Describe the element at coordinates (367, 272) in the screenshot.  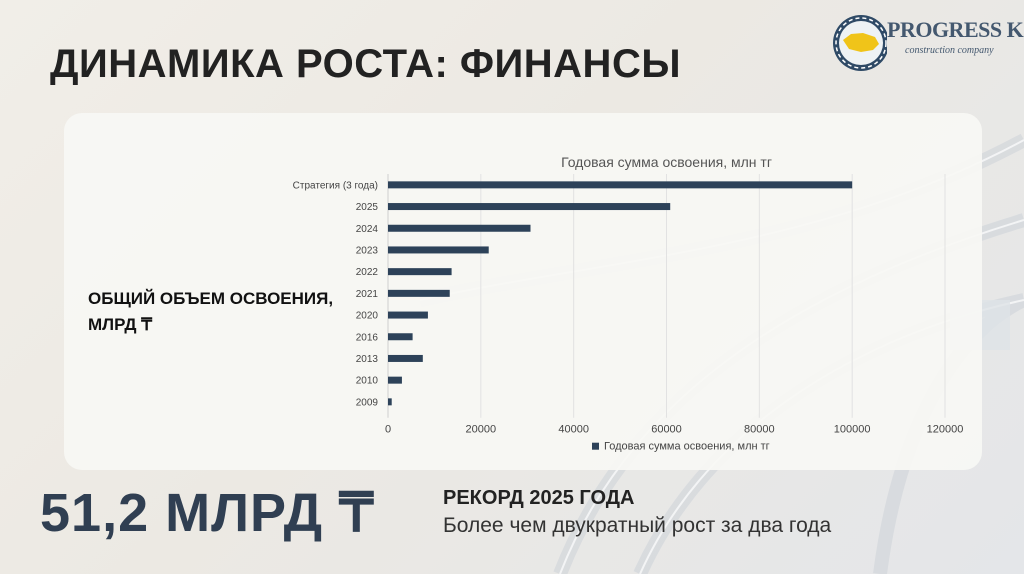
I see `category-label: 2022` at that location.